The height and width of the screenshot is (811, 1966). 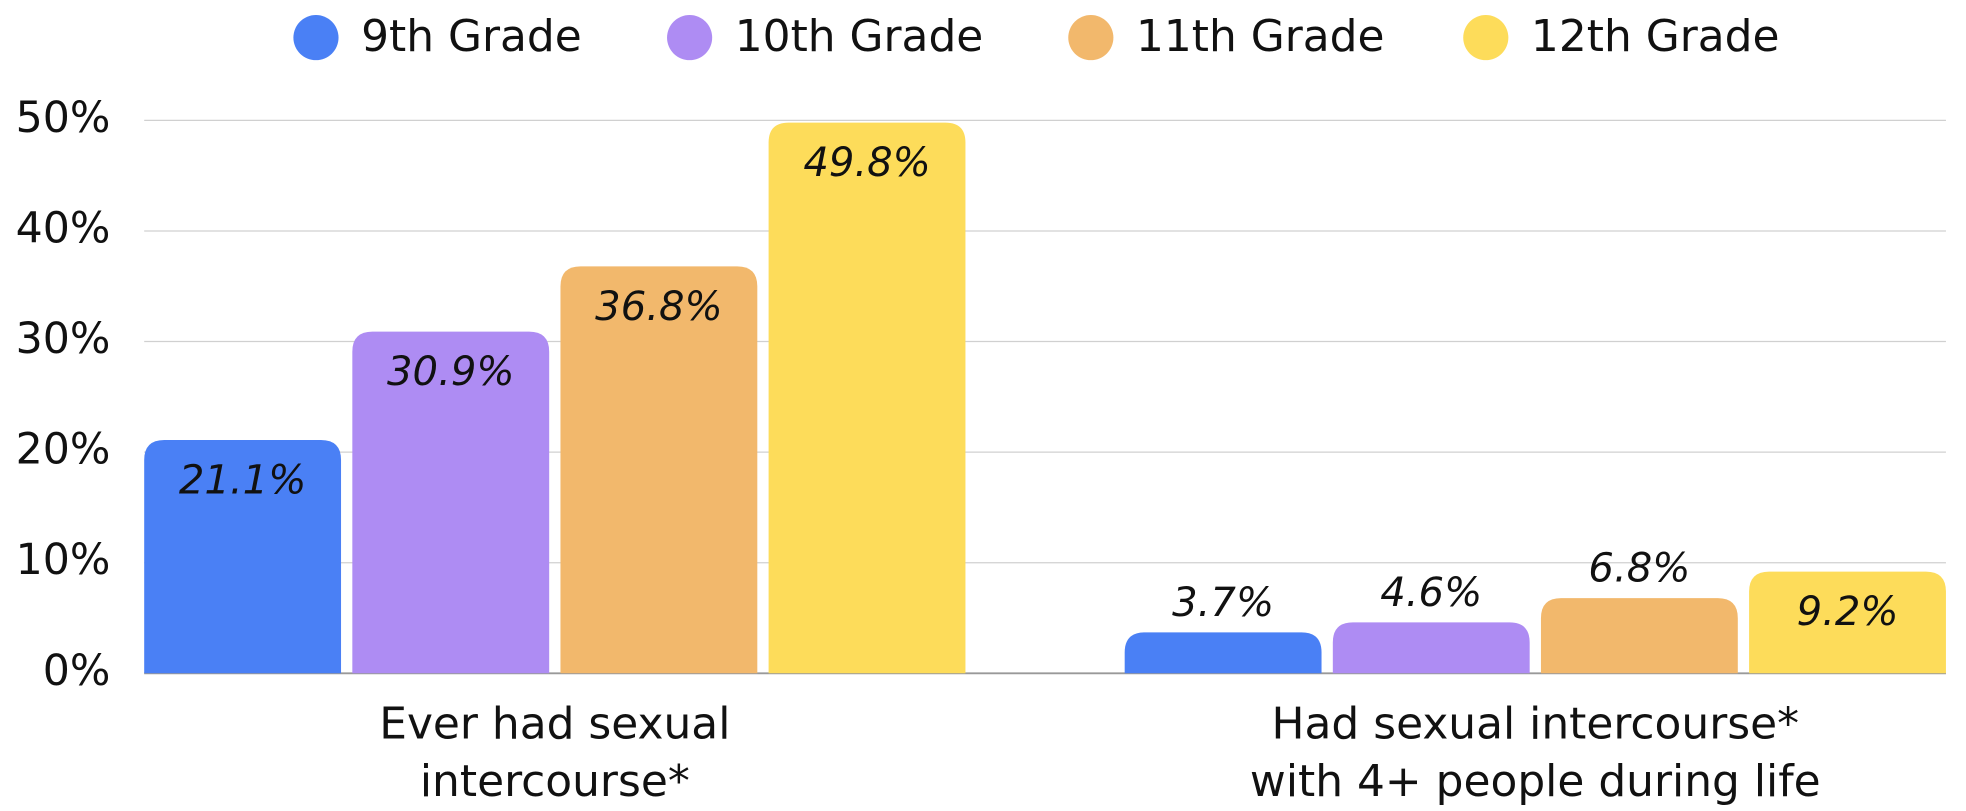 I want to click on y-tick-label: 0%, so click(x=77, y=671).